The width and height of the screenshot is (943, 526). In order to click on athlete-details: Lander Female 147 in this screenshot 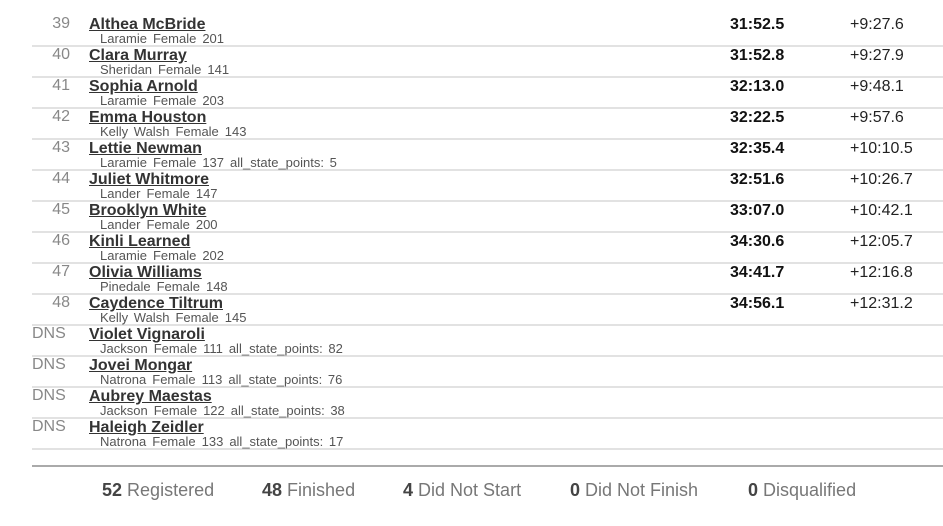, I will do `click(165, 193)`.